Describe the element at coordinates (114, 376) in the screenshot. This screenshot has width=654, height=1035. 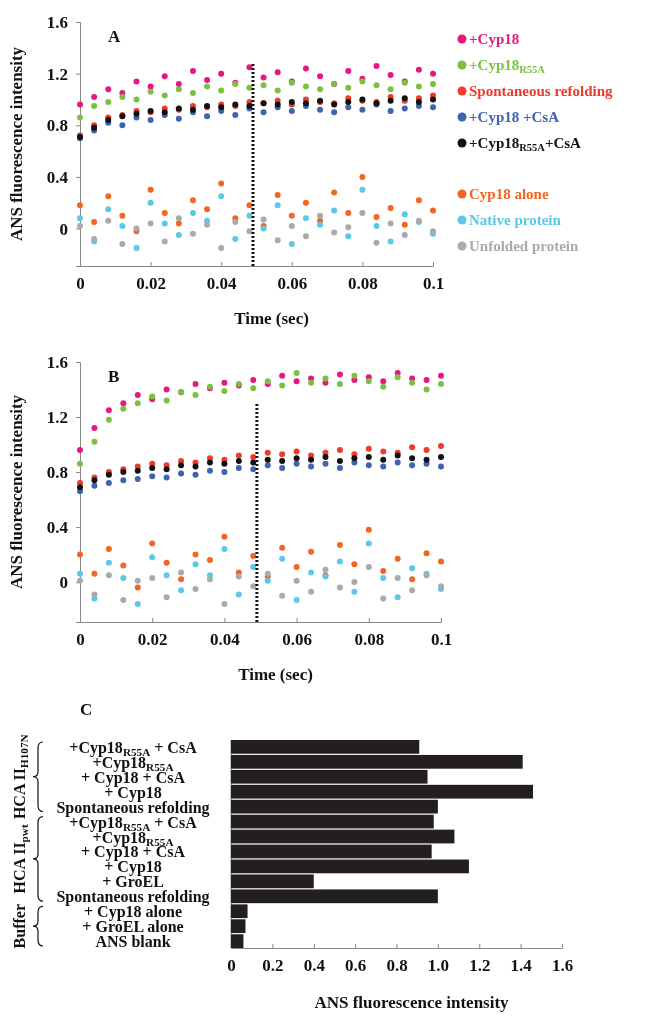
I see `chart-title: B` at that location.